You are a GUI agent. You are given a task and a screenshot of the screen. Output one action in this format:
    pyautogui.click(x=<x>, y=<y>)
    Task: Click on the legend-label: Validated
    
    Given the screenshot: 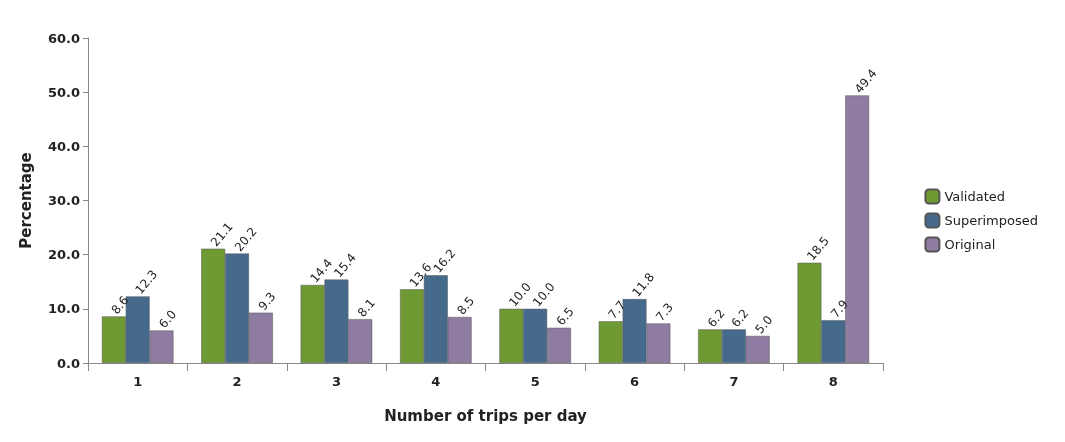 What is the action you would take?
    pyautogui.click(x=975, y=196)
    